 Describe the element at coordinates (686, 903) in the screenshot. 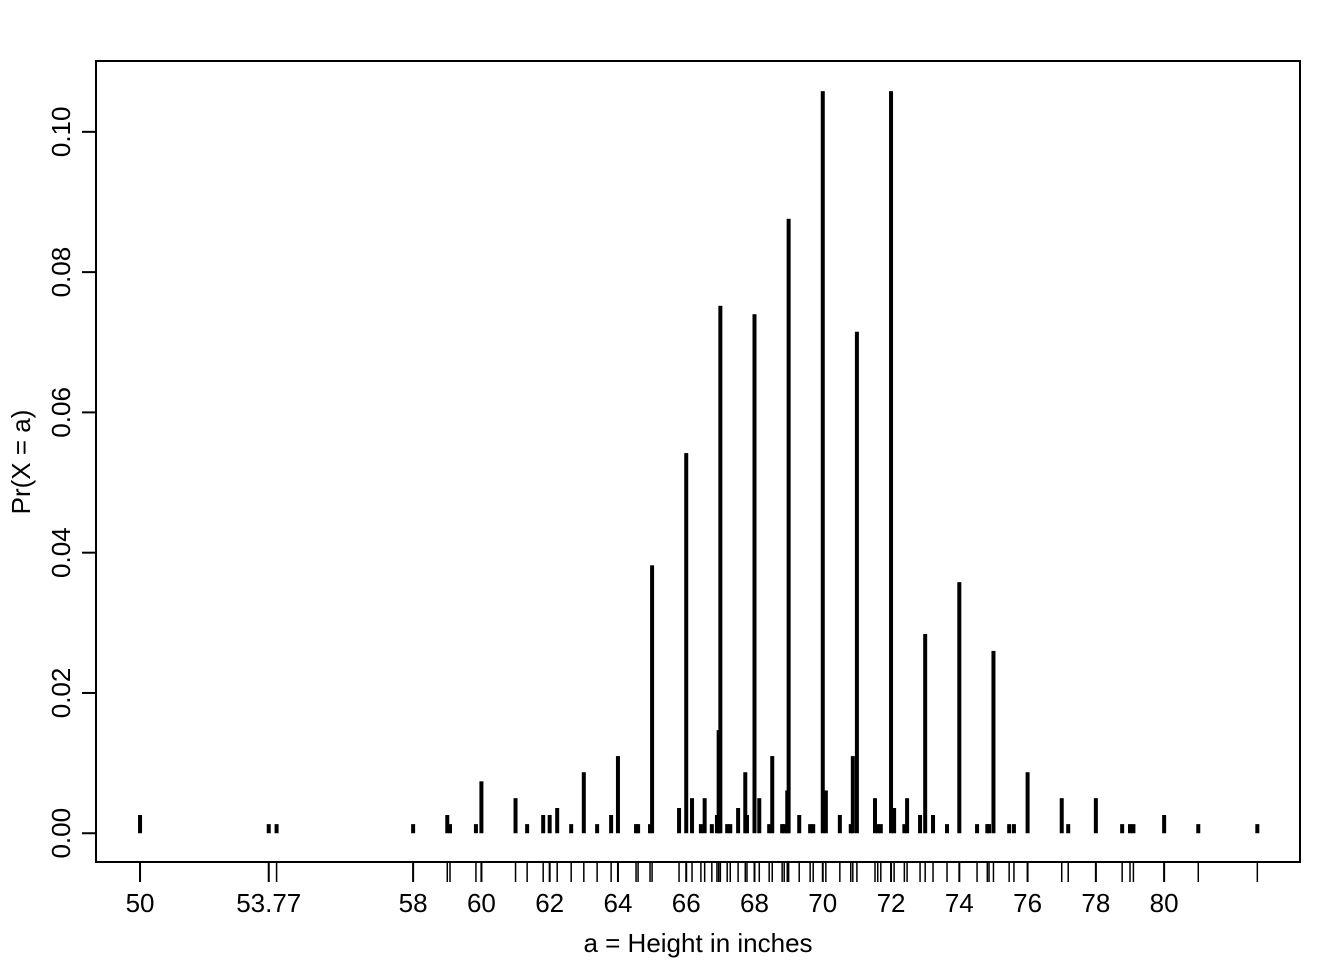

I see `x-tick-label: 66` at that location.